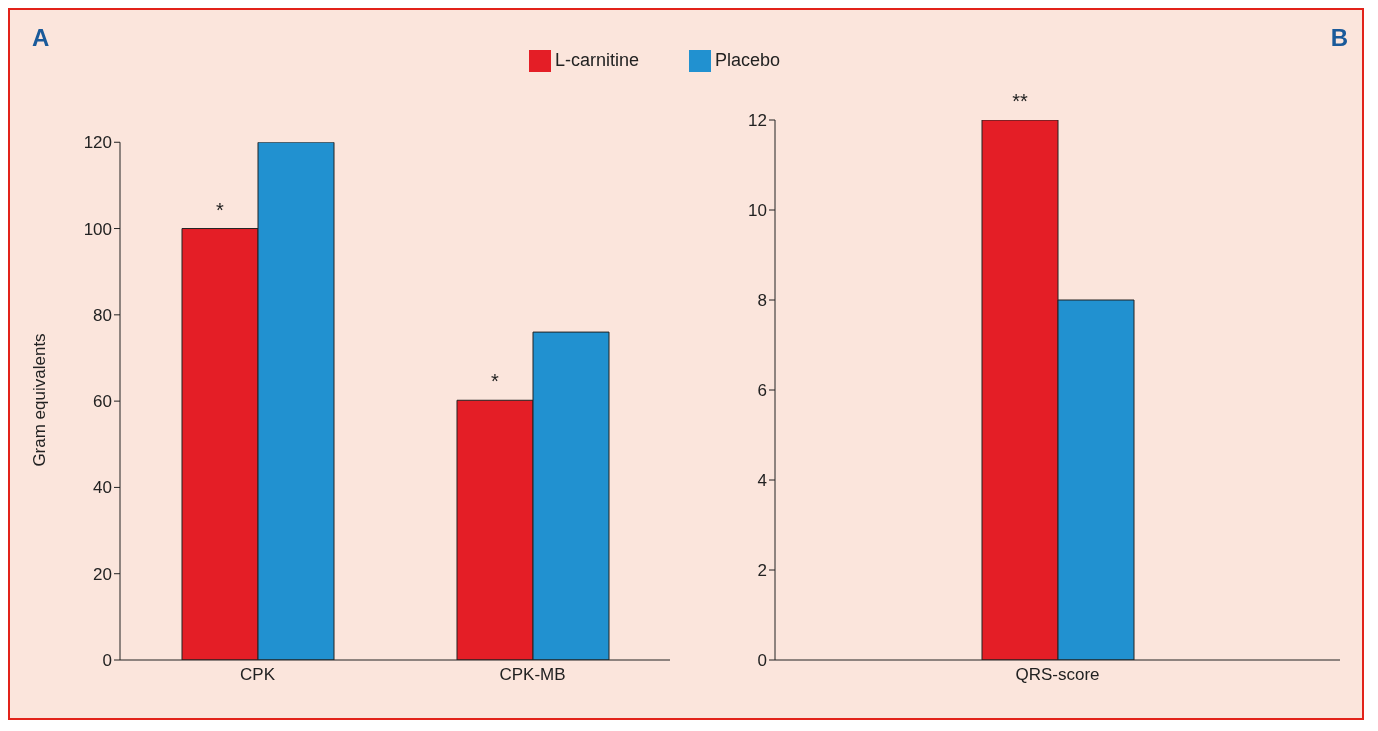 Image resolution: width=1378 pixels, height=731 pixels. I want to click on y-tick-label: 4, so click(762, 481).